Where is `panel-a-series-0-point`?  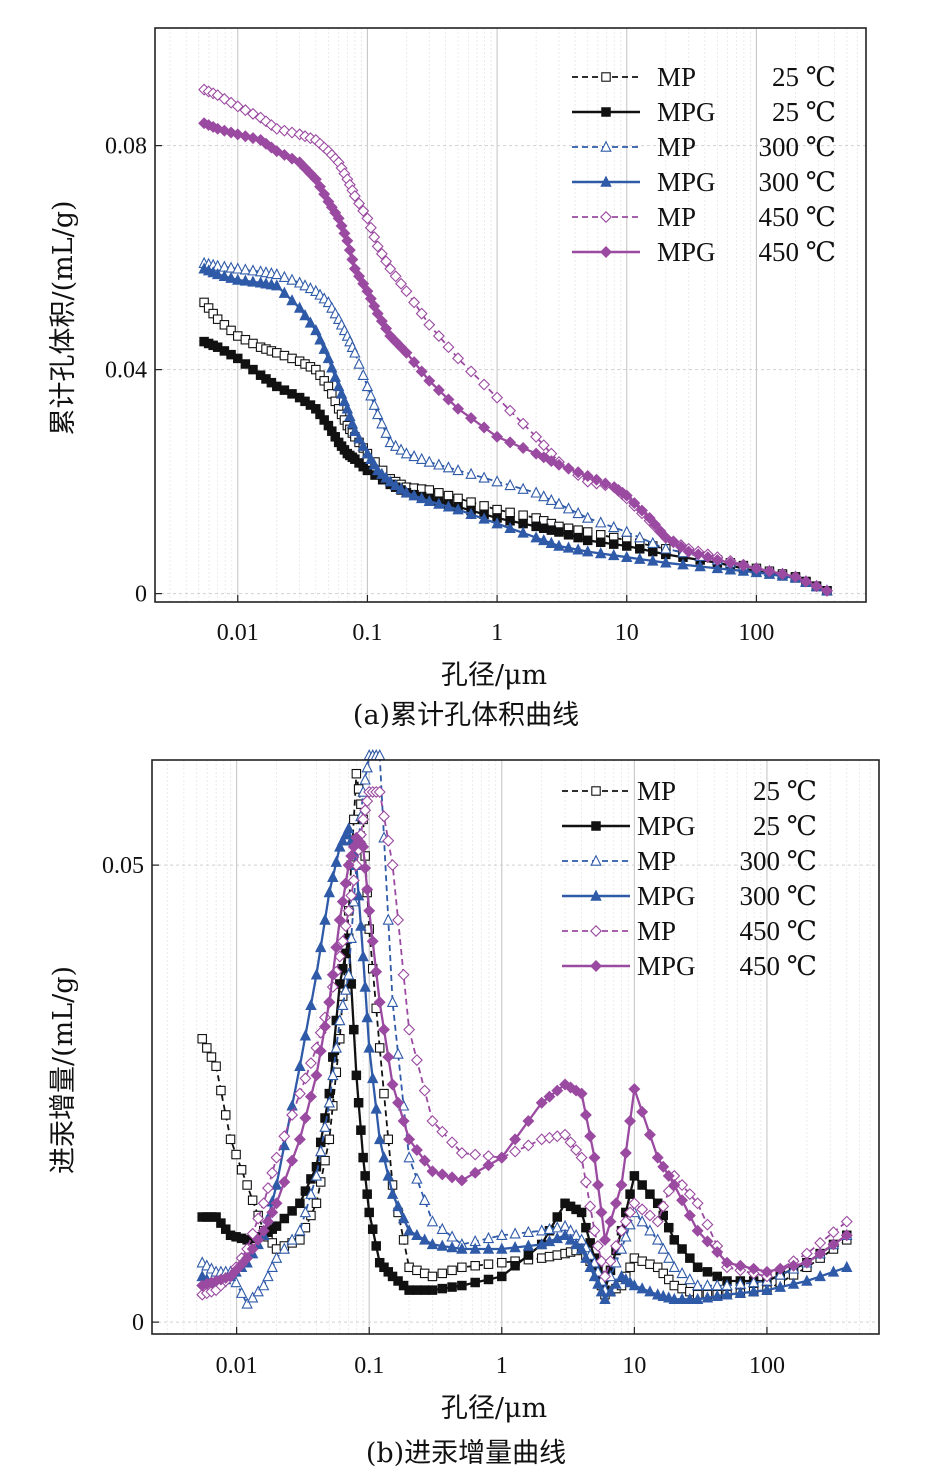 panel-a-series-0-point is located at coordinates (587, 532).